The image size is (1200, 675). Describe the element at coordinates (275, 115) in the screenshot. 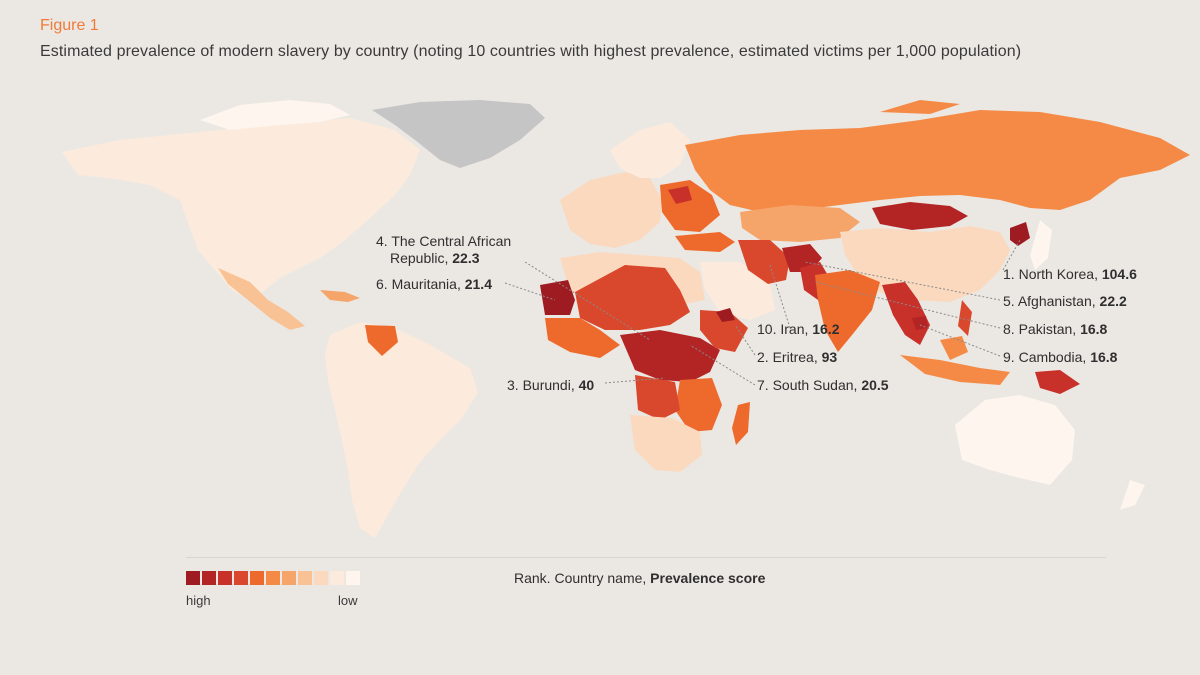

I see `region-canada-arctic` at that location.